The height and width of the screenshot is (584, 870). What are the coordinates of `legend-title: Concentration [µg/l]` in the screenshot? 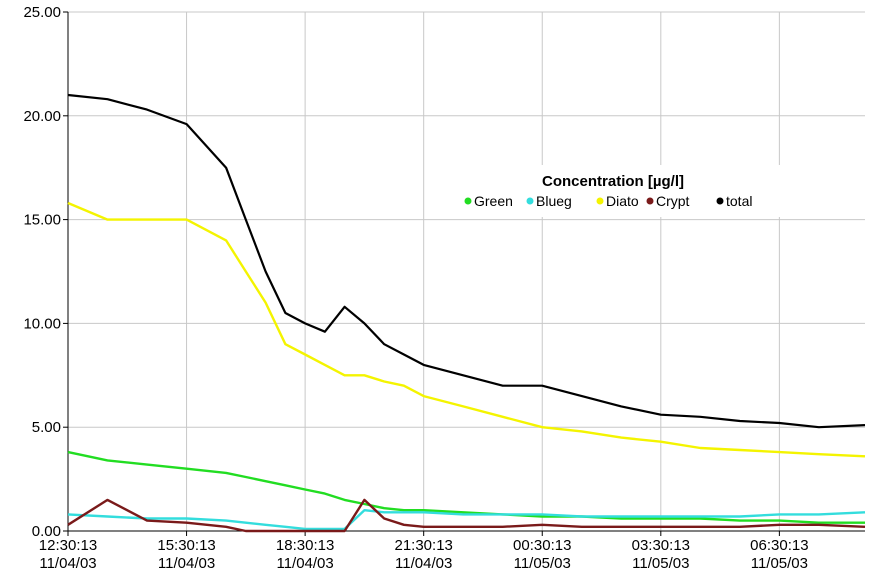 It's located at (613, 181).